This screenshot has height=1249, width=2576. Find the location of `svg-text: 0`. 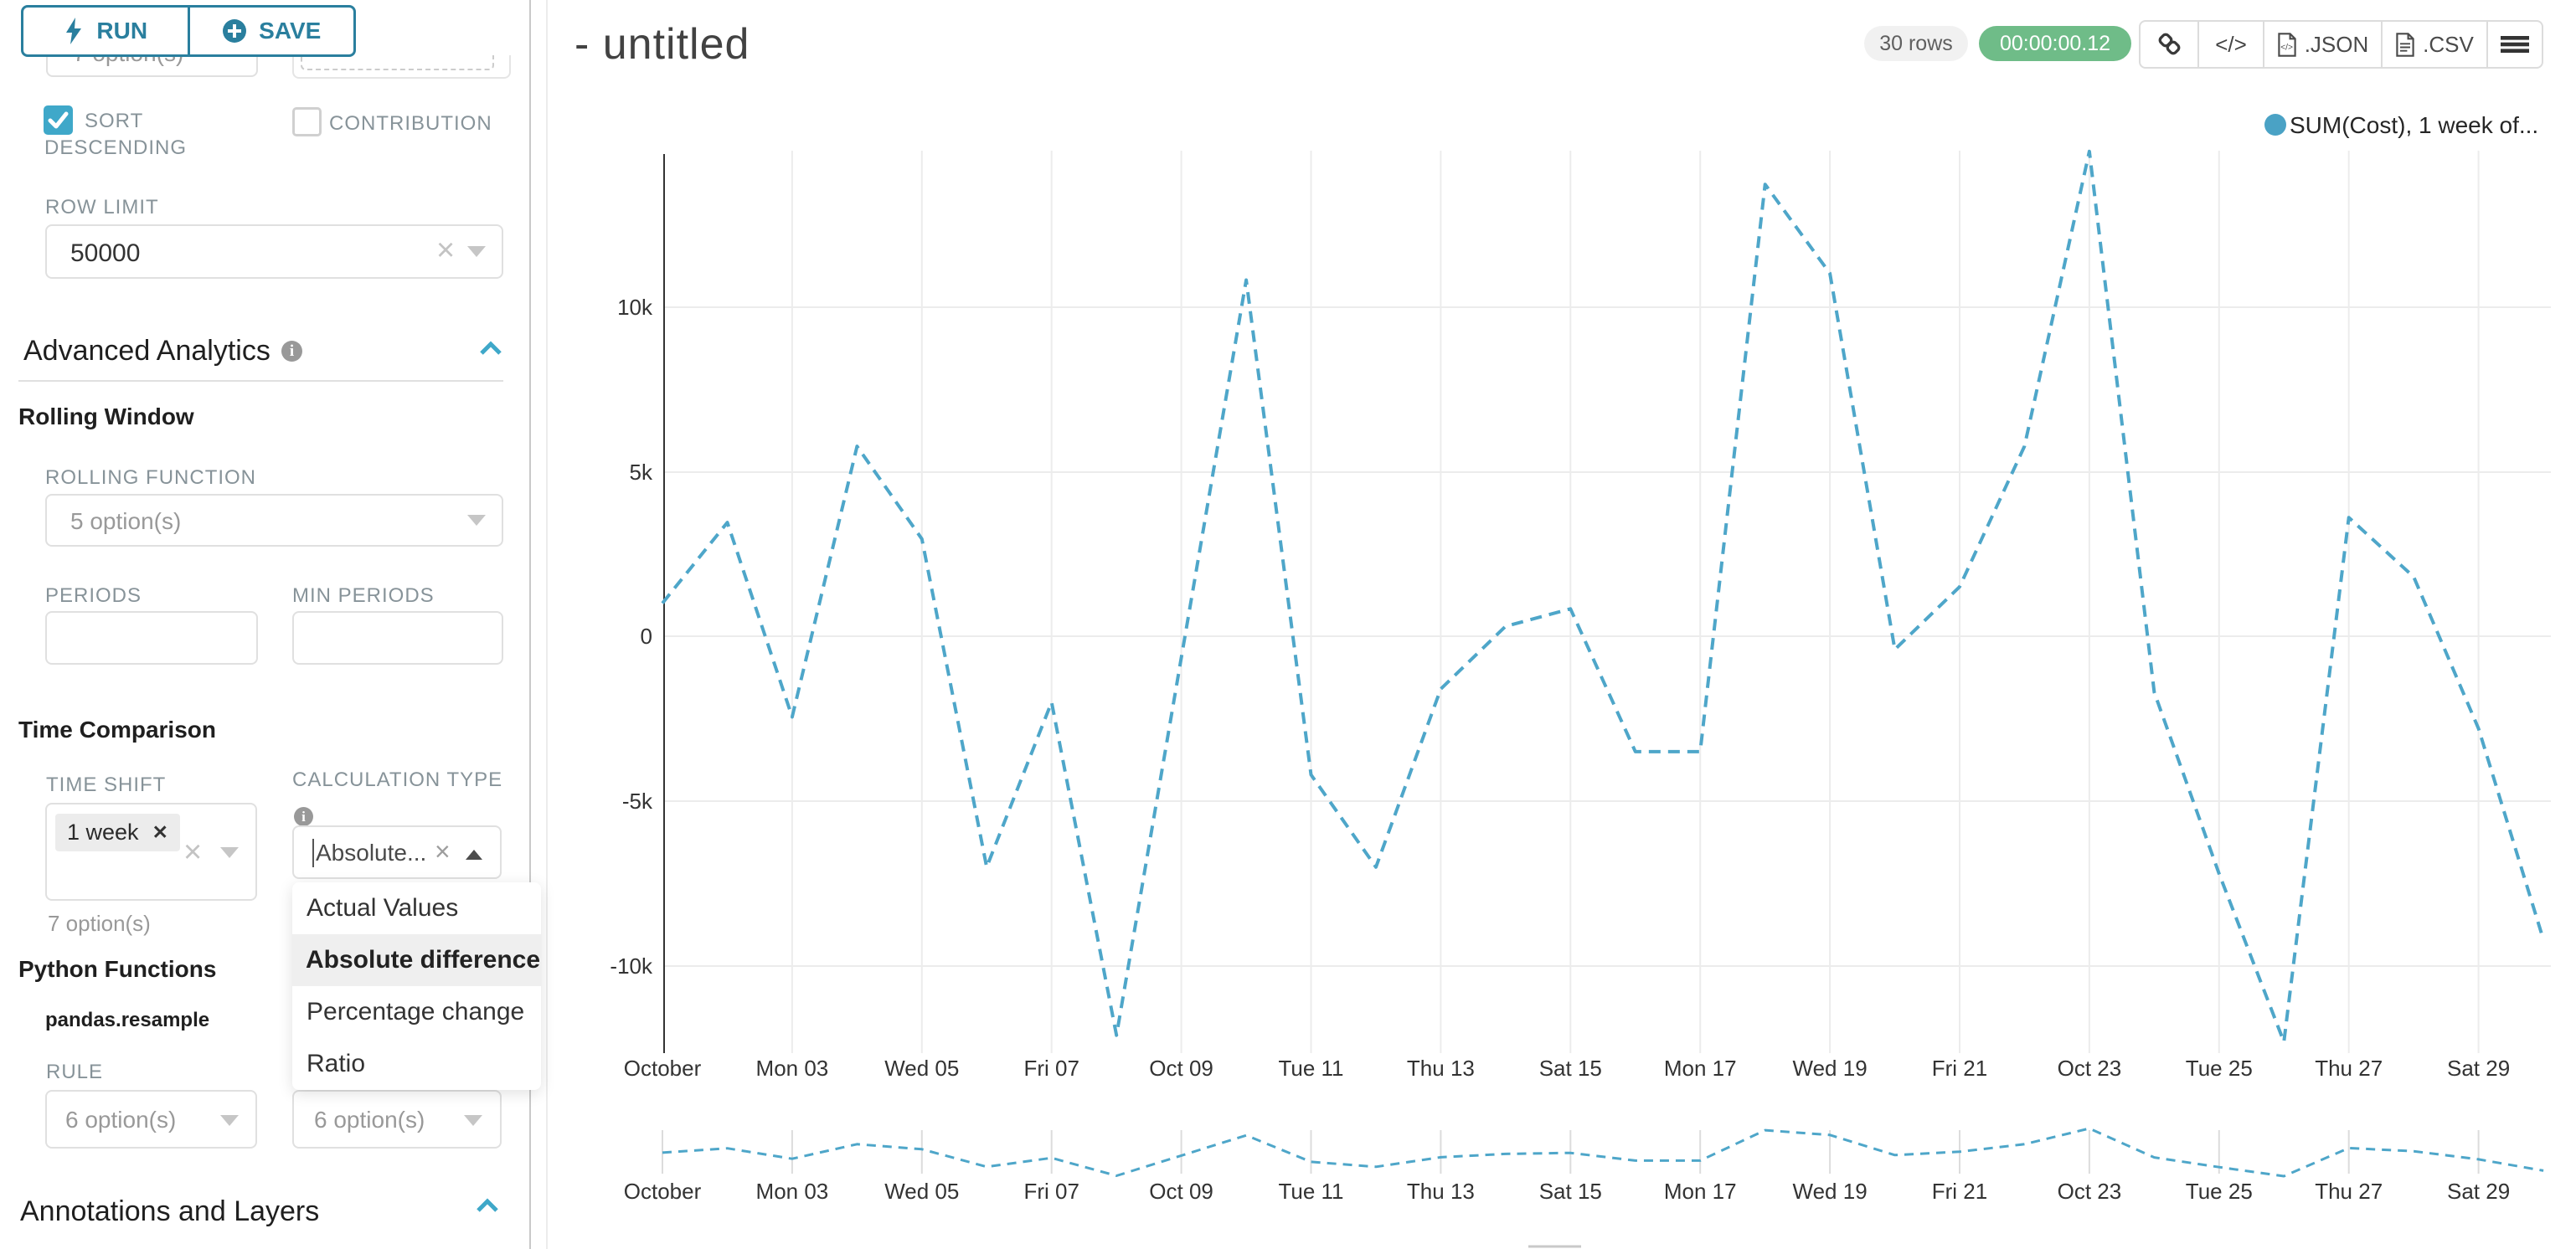

svg-text: 0 is located at coordinates (646, 636).